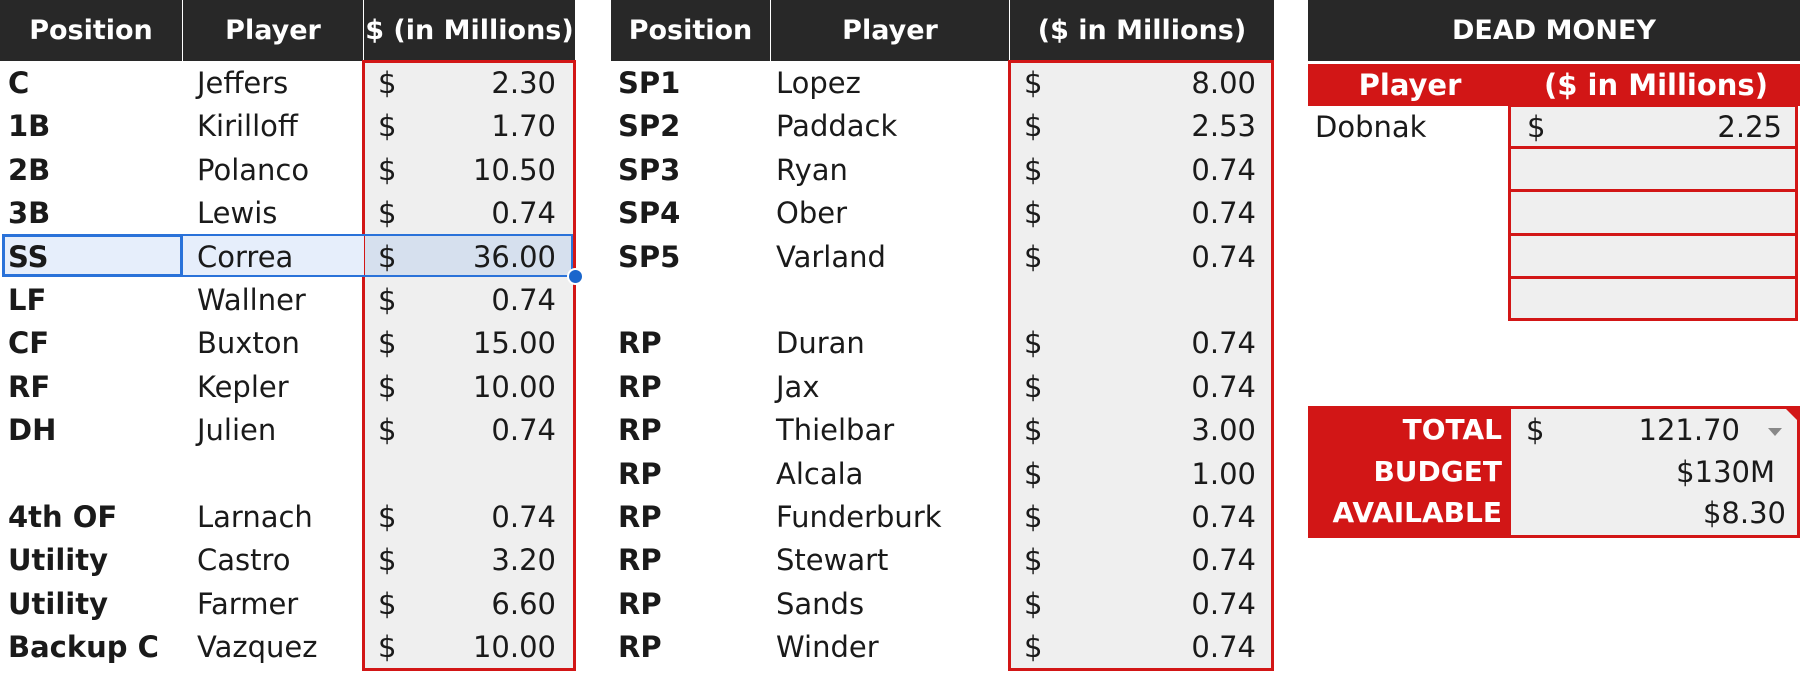  What do you see at coordinates (1749, 127) in the screenshot?
I see `dead-money-amount: 2.25` at bounding box center [1749, 127].